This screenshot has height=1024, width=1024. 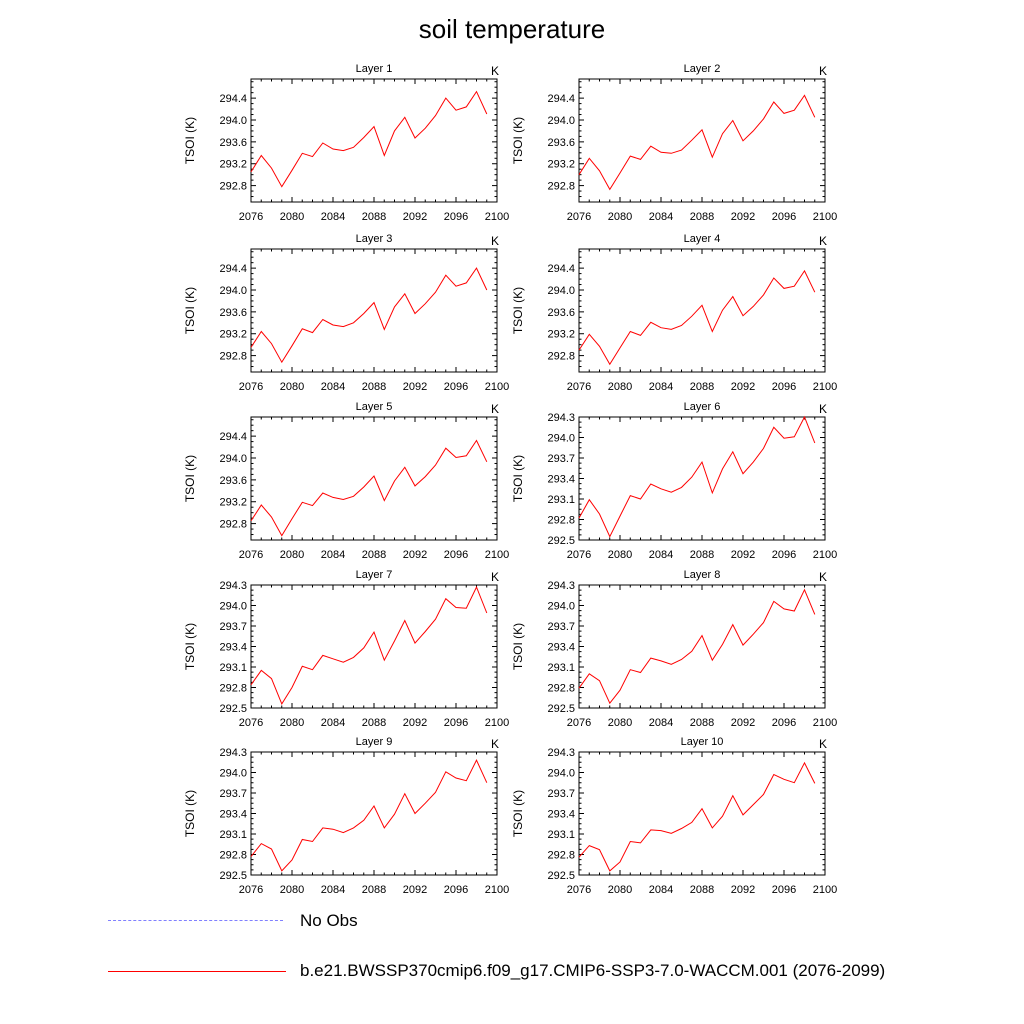 I want to click on panel-title: Layer 9, so click(x=374, y=742).